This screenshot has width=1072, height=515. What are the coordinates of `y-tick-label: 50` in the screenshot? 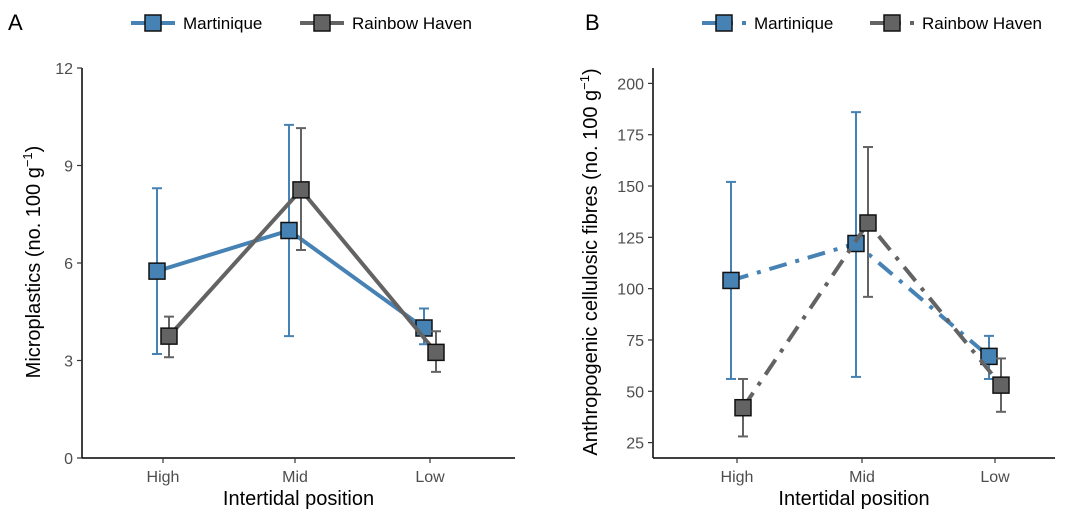 It's located at (635, 392).